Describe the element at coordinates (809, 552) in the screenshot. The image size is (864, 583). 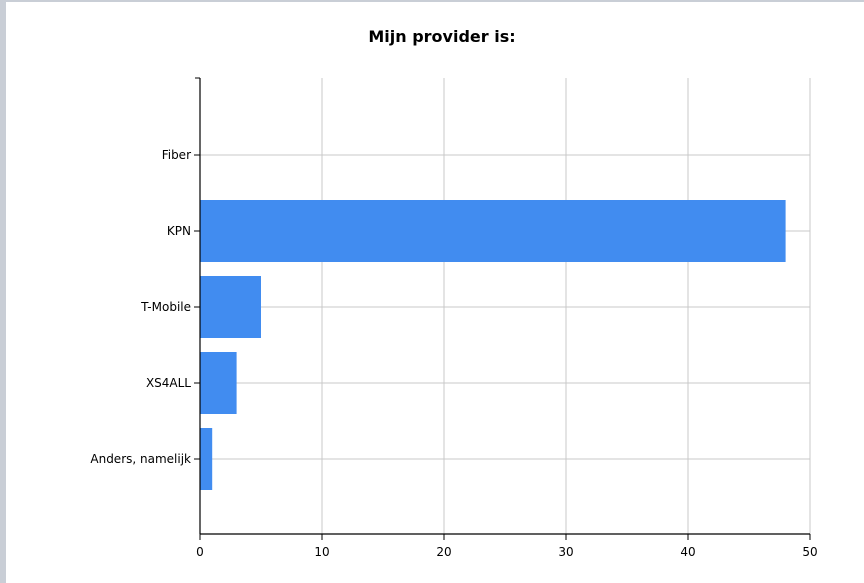
I see `x-tick-label: 50` at that location.